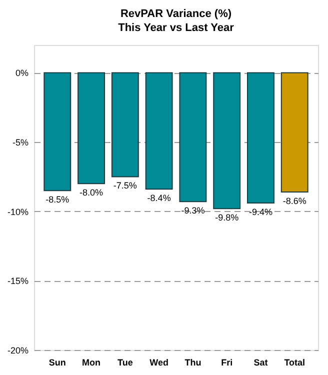 The image size is (328, 375). What do you see at coordinates (176, 28) in the screenshot?
I see `chart-subtitle: This Year vs Last Year` at bounding box center [176, 28].